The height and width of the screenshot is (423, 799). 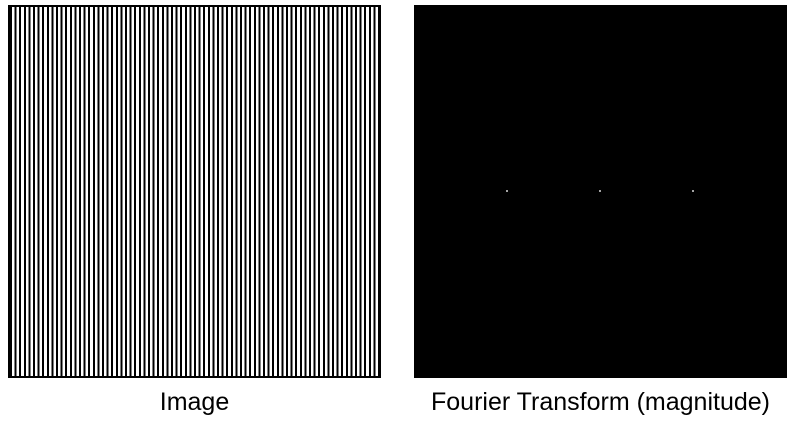 I want to click on fourier-caption: Fourier Transform (magnitude), so click(x=600, y=402).